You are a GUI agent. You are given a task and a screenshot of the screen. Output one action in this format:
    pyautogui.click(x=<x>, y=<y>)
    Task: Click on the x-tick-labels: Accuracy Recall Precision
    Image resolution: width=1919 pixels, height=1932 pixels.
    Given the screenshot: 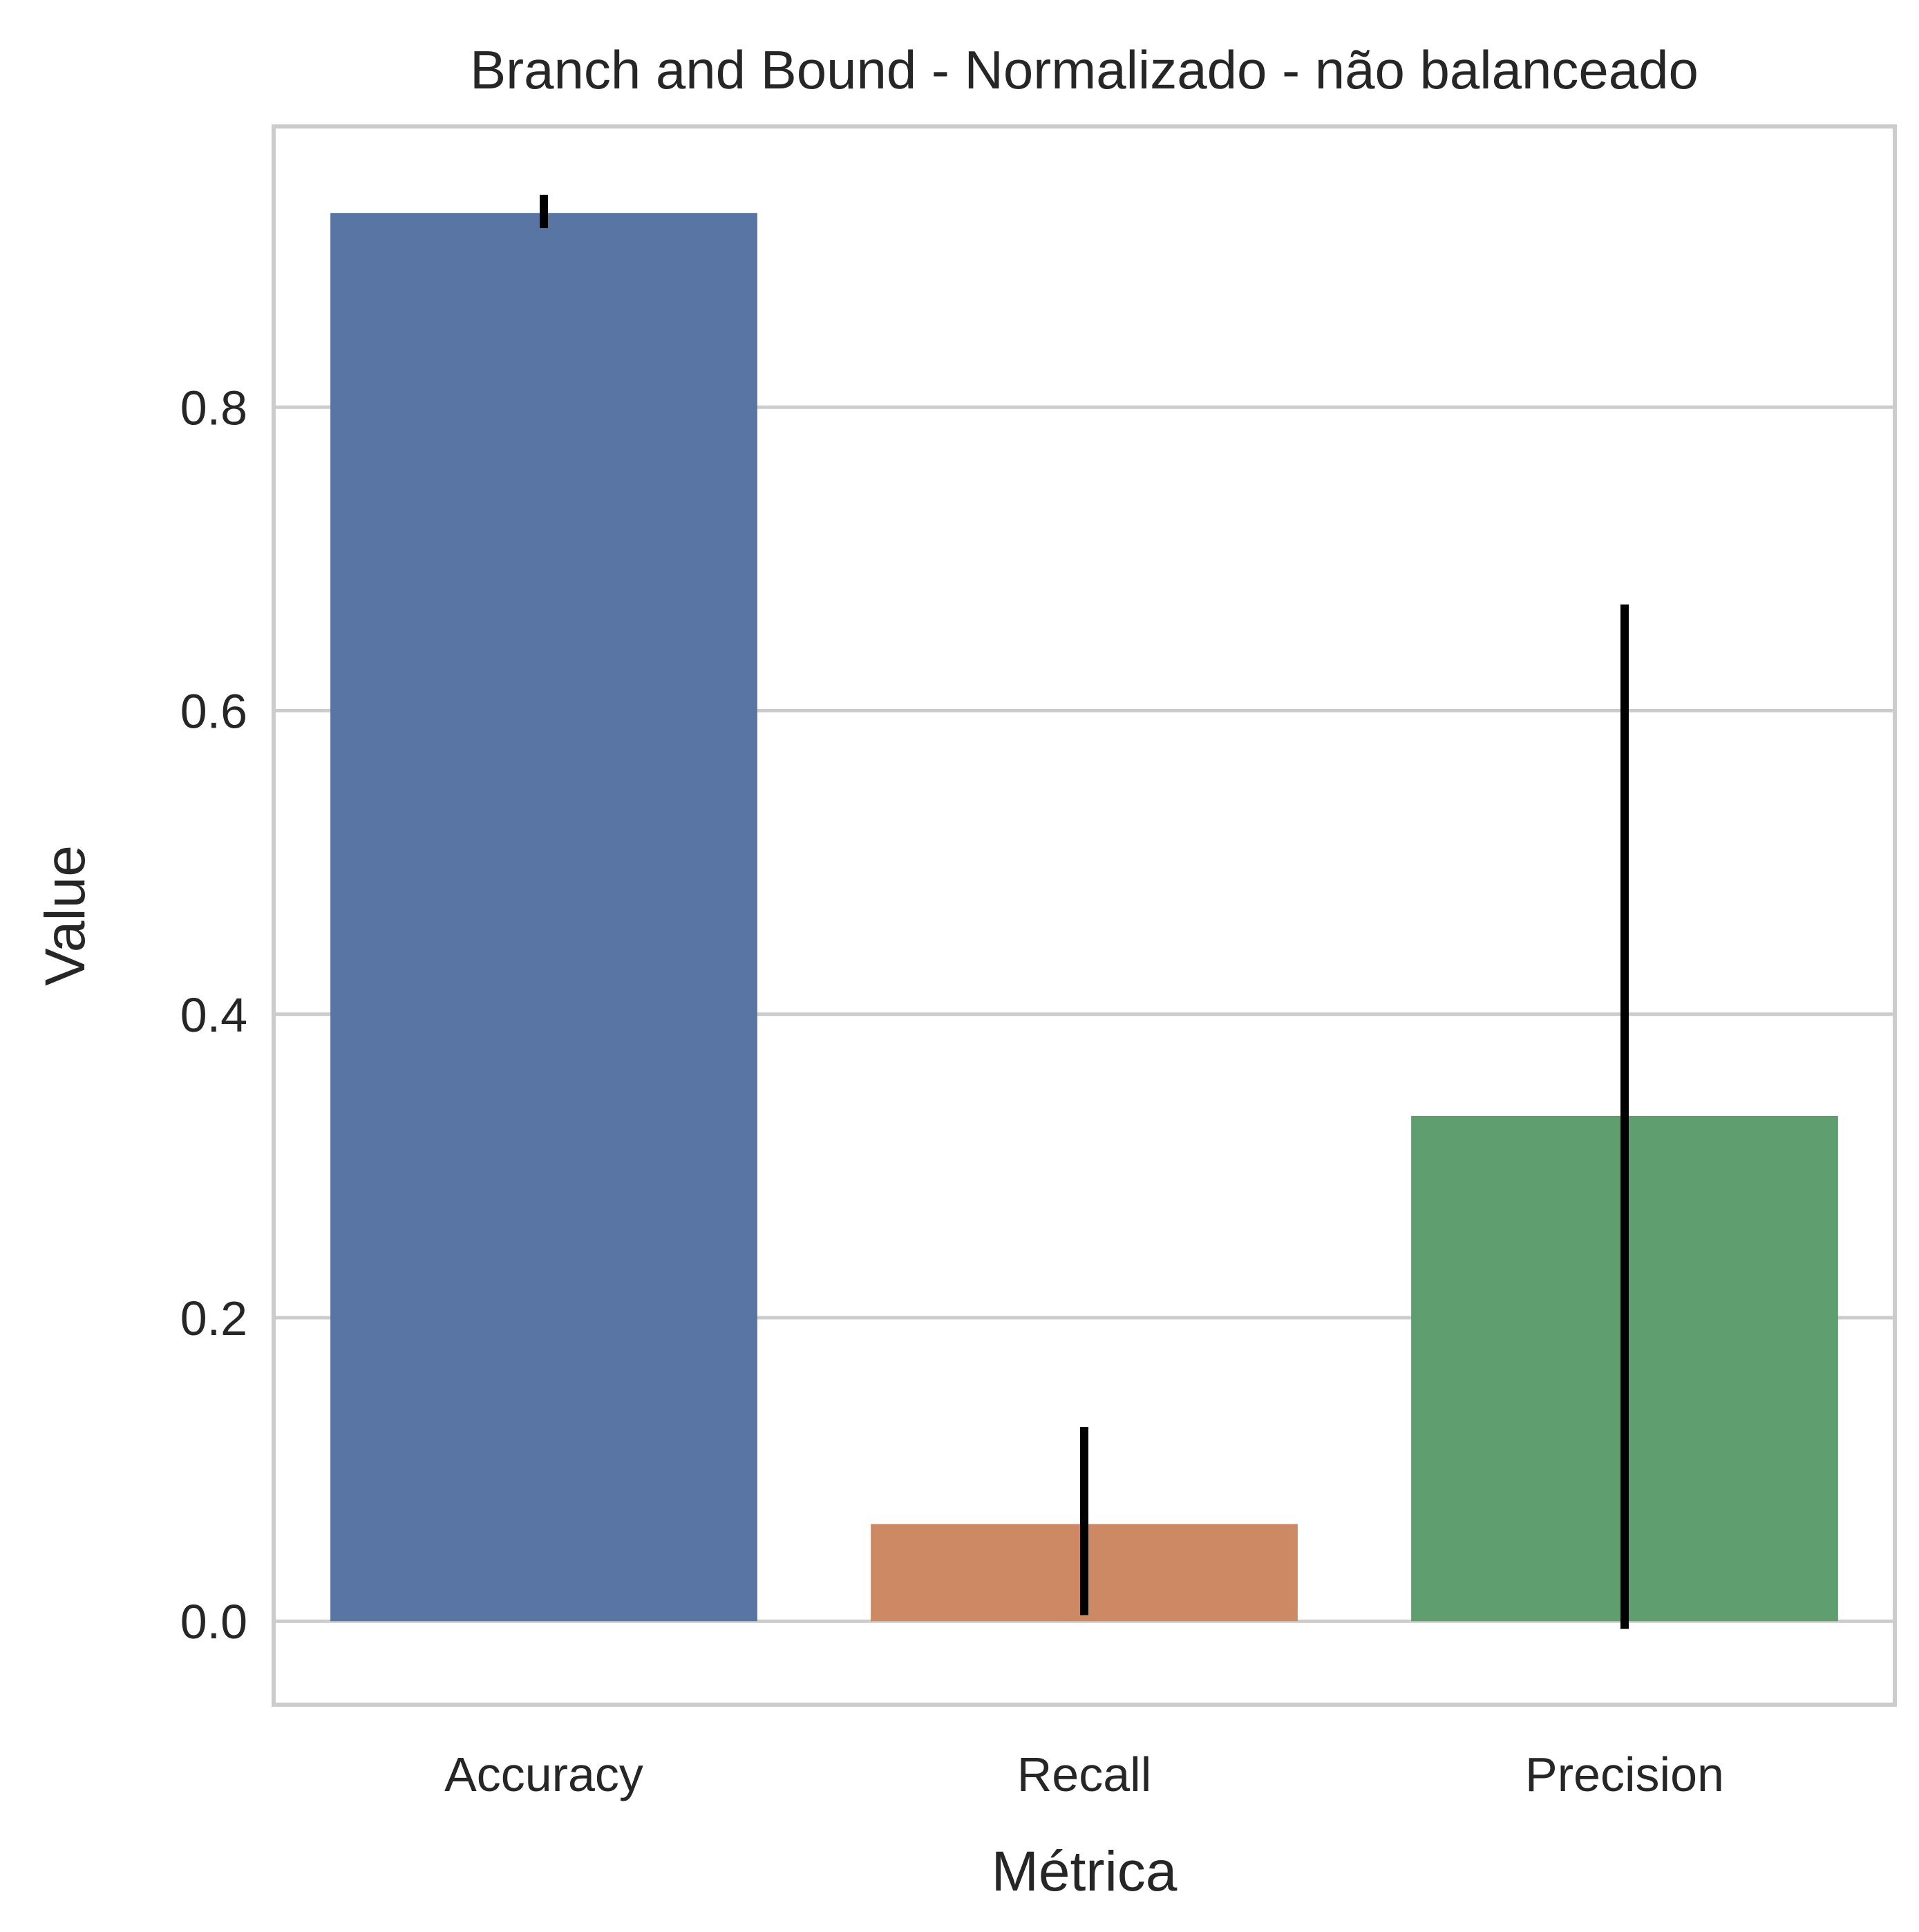 What is the action you would take?
    pyautogui.click(x=1084, y=1774)
    